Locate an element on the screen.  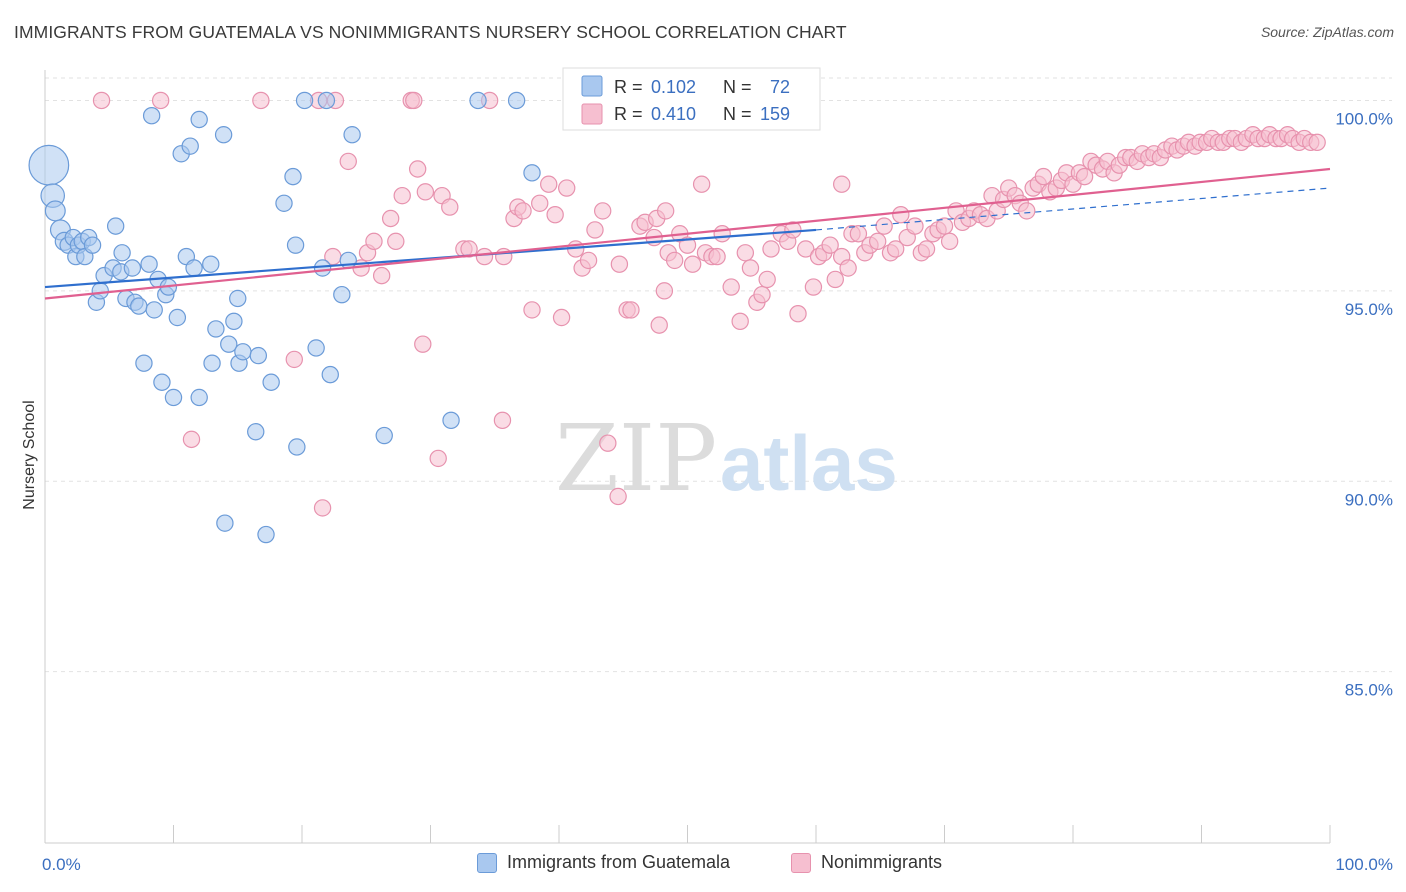
watermark: ZIP atlas is located at coordinates (726, 458).